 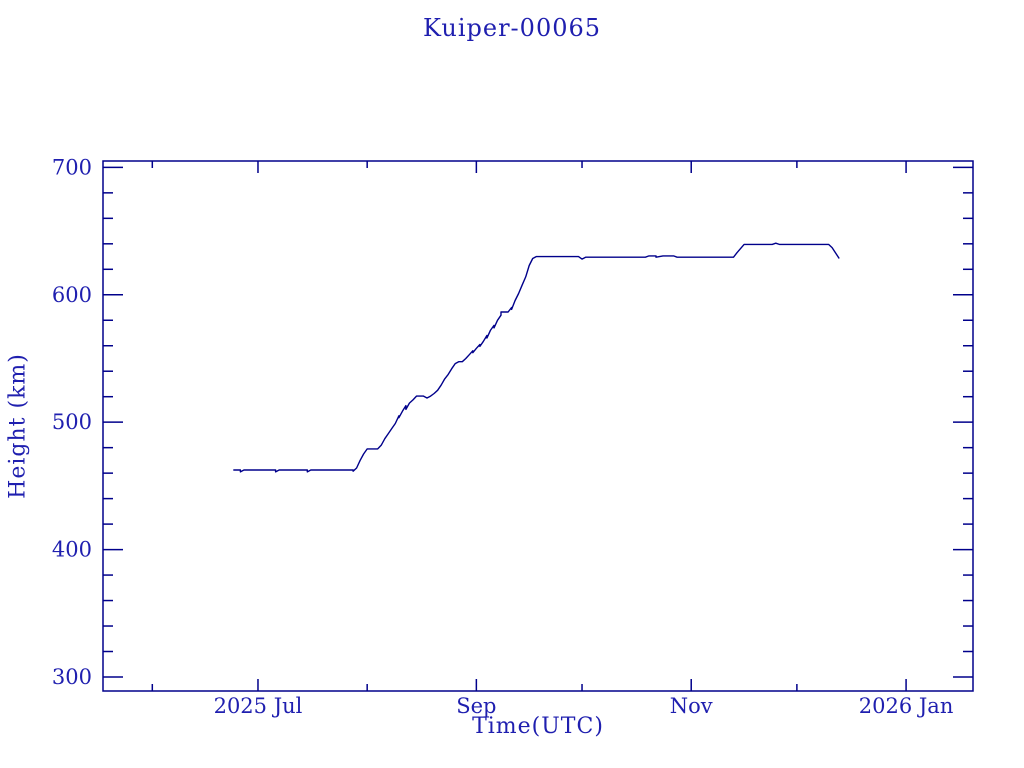 What do you see at coordinates (72, 167) in the screenshot?
I see `y-tick-label: 700` at bounding box center [72, 167].